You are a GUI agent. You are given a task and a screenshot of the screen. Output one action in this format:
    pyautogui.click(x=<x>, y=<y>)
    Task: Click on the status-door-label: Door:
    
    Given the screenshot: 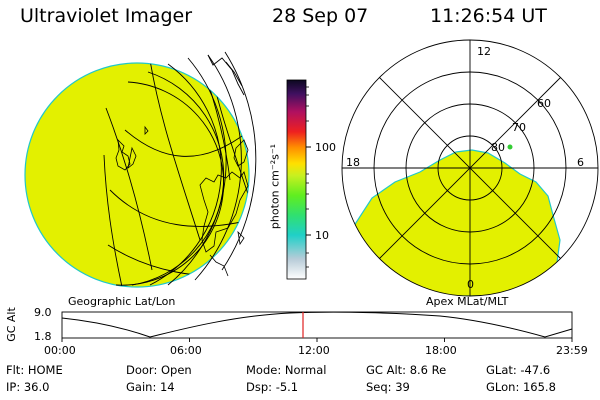 What is the action you would take?
    pyautogui.click(x=142, y=370)
    